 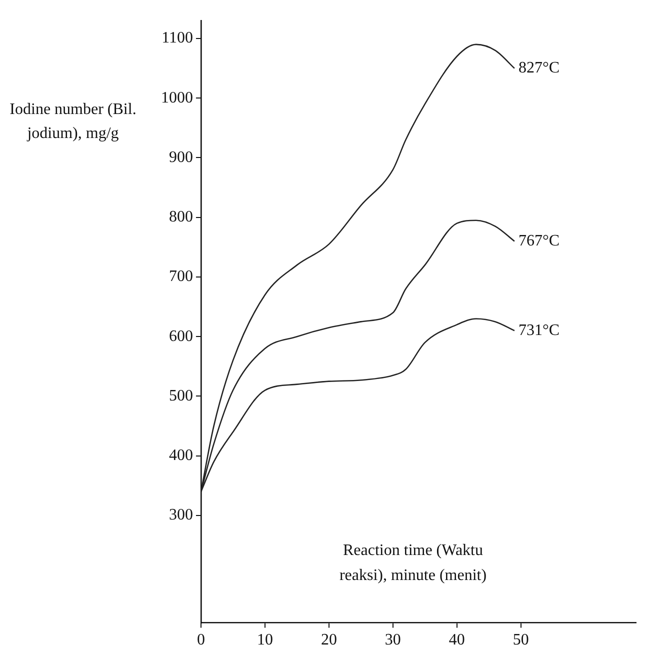 What do you see at coordinates (264, 640) in the screenshot?
I see `x-tick-label: 10` at bounding box center [264, 640].